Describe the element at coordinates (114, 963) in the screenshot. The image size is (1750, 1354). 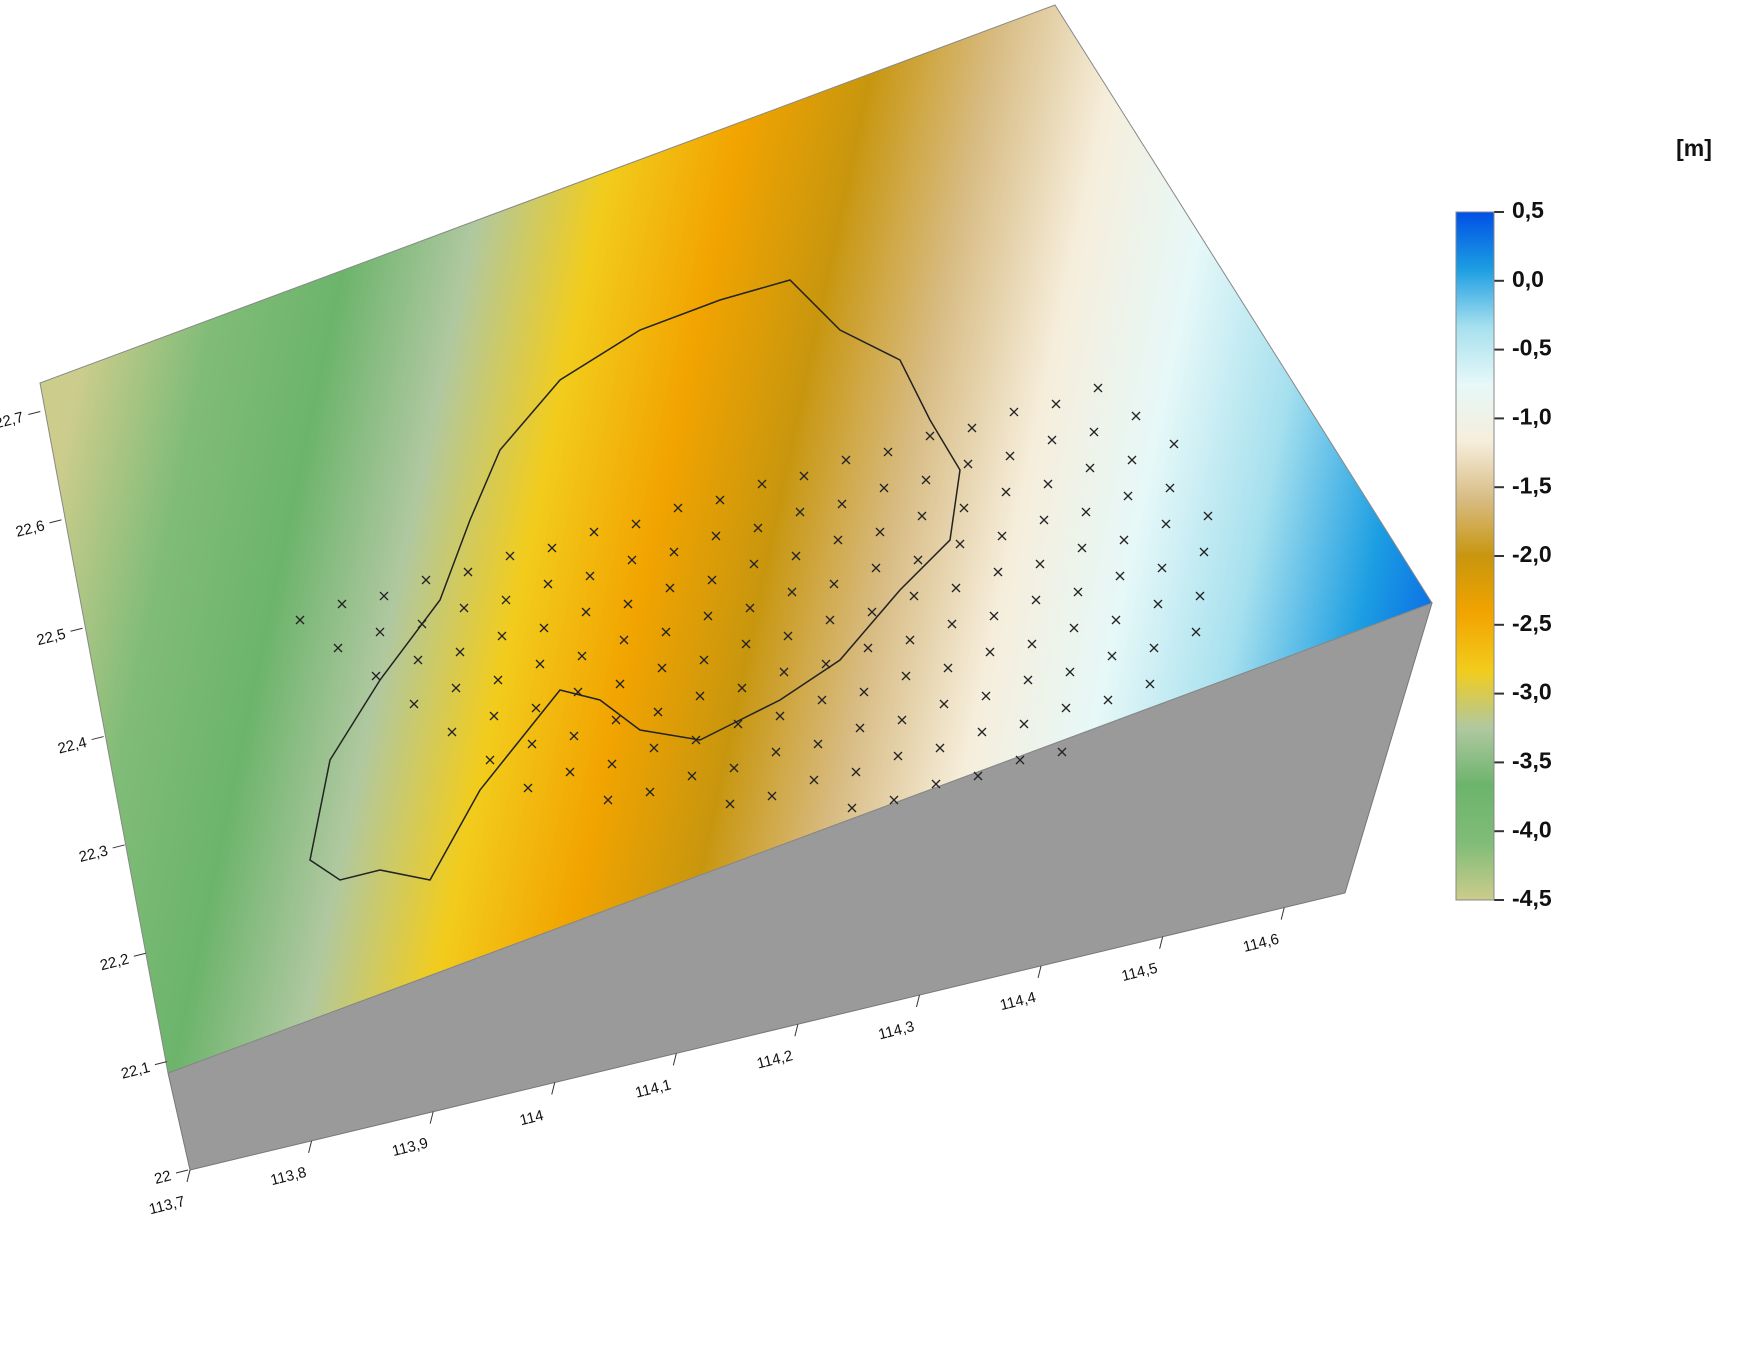
I see `y-tick-label: 22,2` at that location.